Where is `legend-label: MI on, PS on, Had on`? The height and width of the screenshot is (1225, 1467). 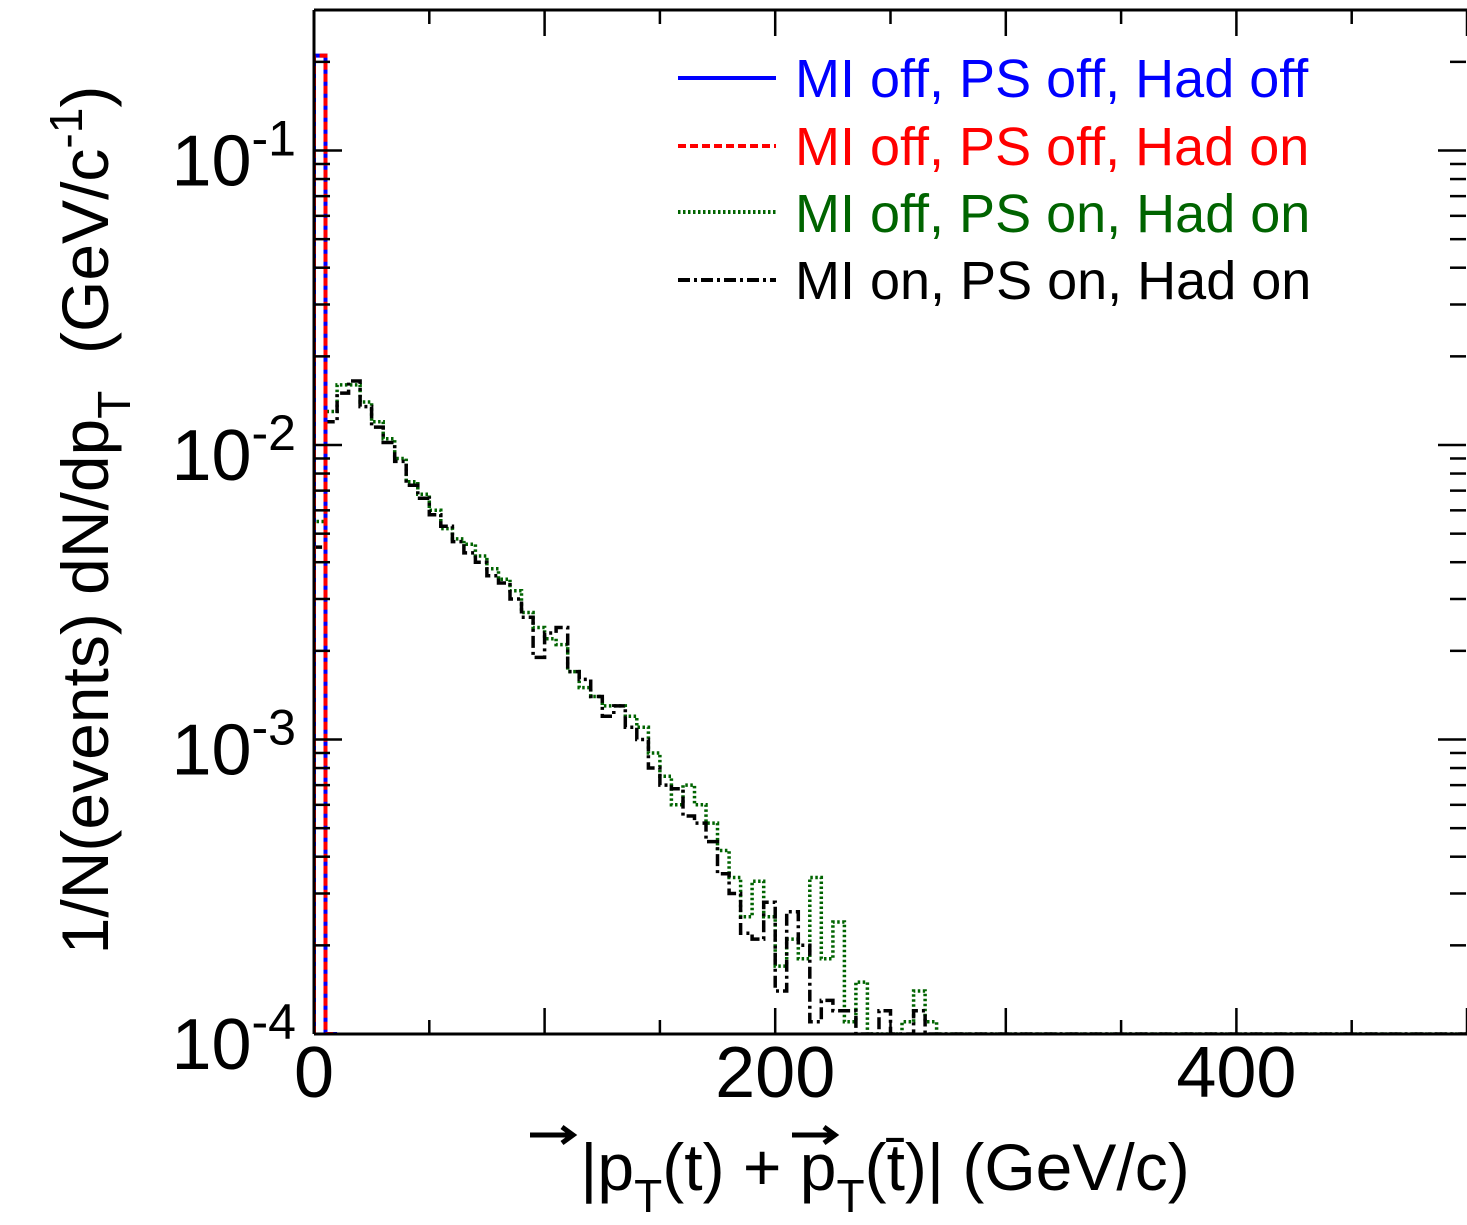
legend-label: MI on, PS on, Had on is located at coordinates (1053, 281).